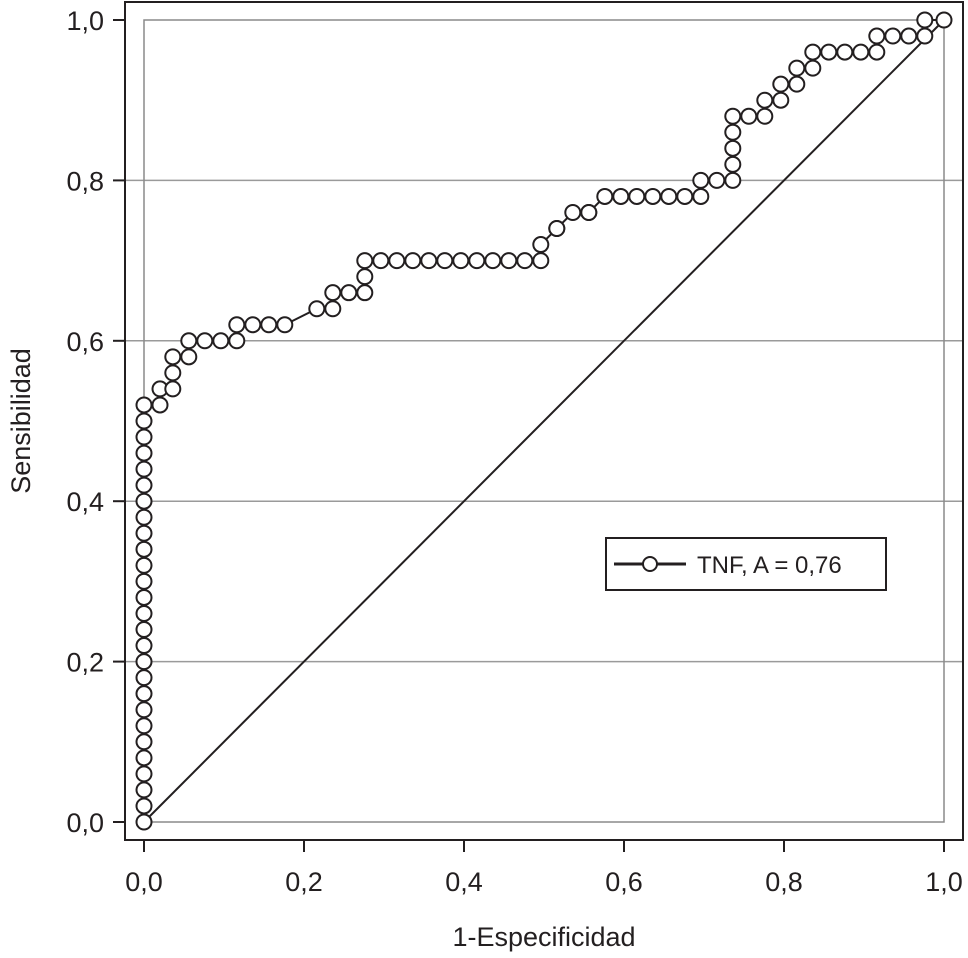  What do you see at coordinates (304, 882) in the screenshot?
I see `x-tick-label-1: 0,2` at bounding box center [304, 882].